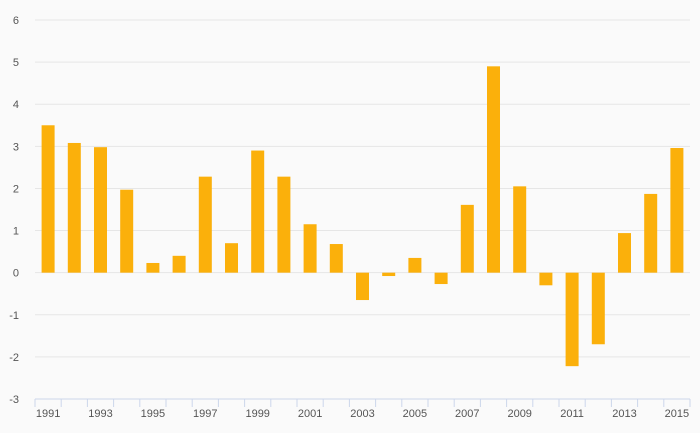  What do you see at coordinates (48, 199) in the screenshot?
I see `bar-1991` at bounding box center [48, 199].